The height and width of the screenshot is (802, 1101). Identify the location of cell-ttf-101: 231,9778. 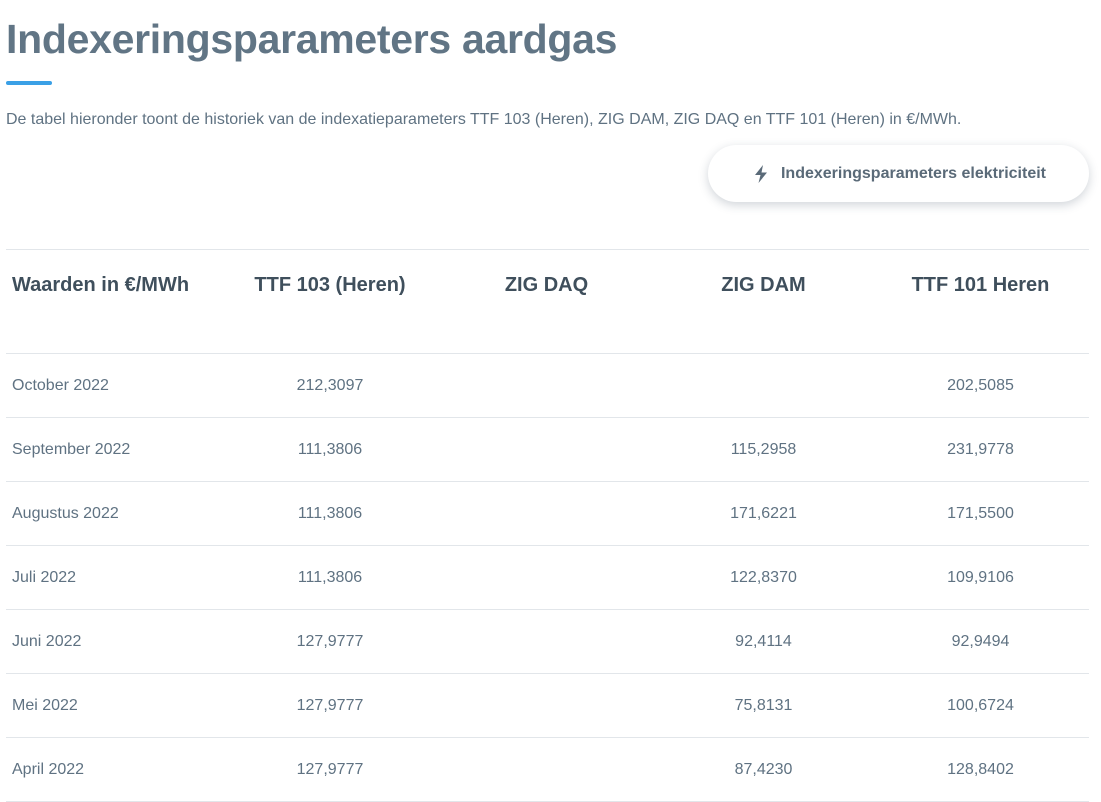
(980, 449).